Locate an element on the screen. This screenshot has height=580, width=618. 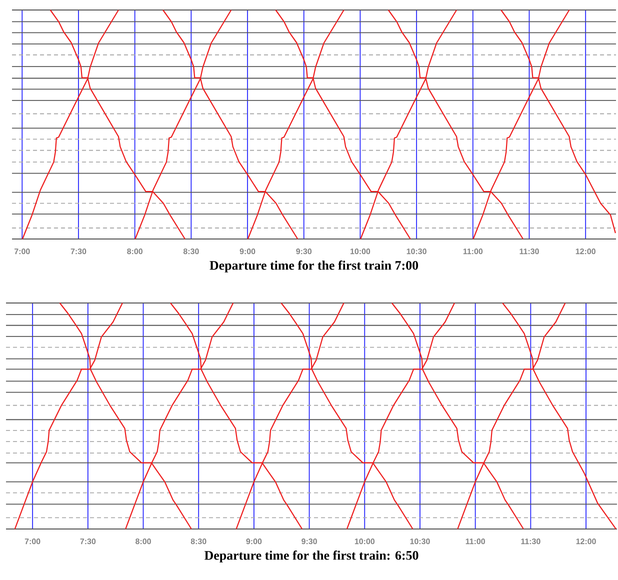
text: Departure time for the first train: 6:50 is located at coordinates (311, 556).